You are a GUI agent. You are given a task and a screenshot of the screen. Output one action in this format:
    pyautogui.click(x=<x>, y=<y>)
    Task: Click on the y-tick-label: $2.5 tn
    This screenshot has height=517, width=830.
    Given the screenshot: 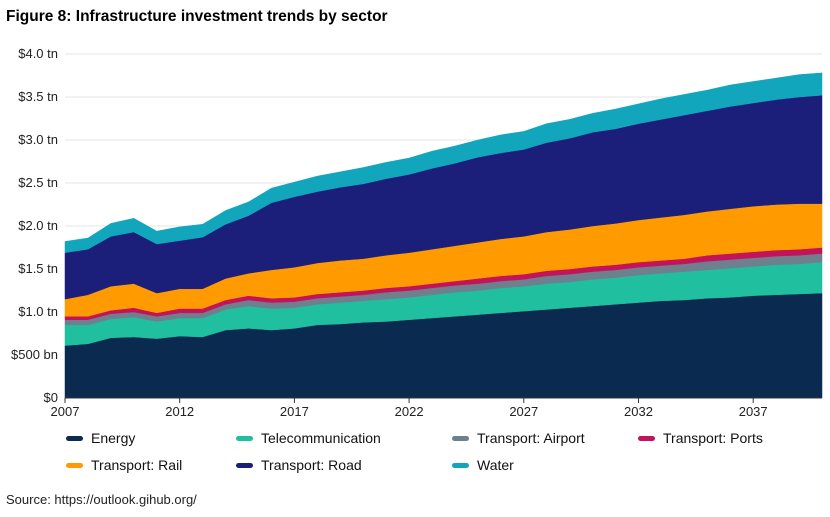 What is the action you would take?
    pyautogui.click(x=38, y=182)
    